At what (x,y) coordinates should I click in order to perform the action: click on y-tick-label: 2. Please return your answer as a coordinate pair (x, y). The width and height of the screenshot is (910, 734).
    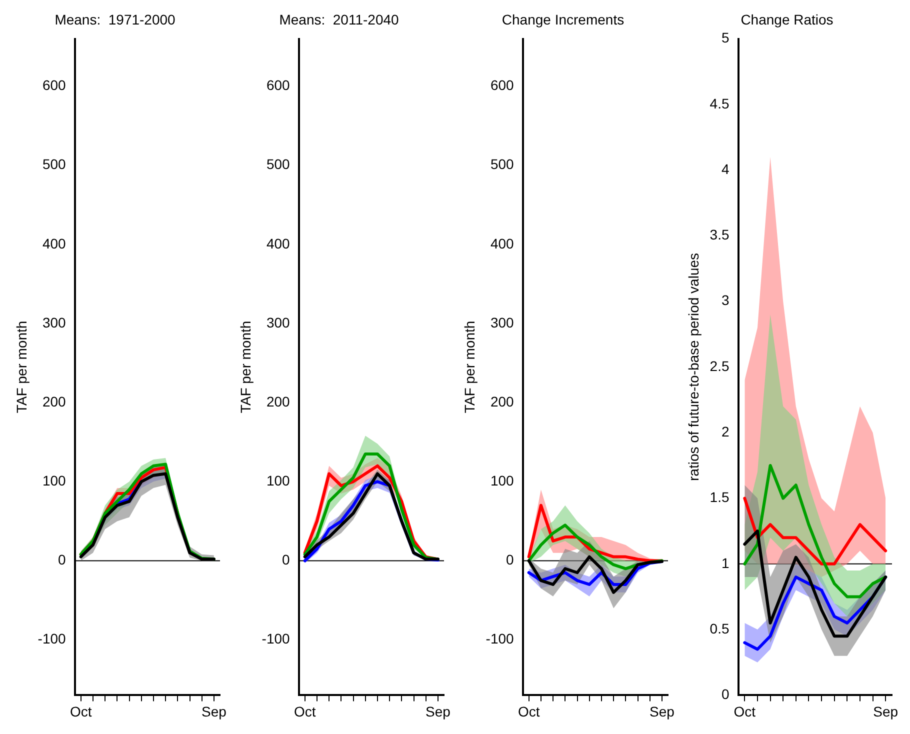
    Looking at the image, I should click on (725, 432).